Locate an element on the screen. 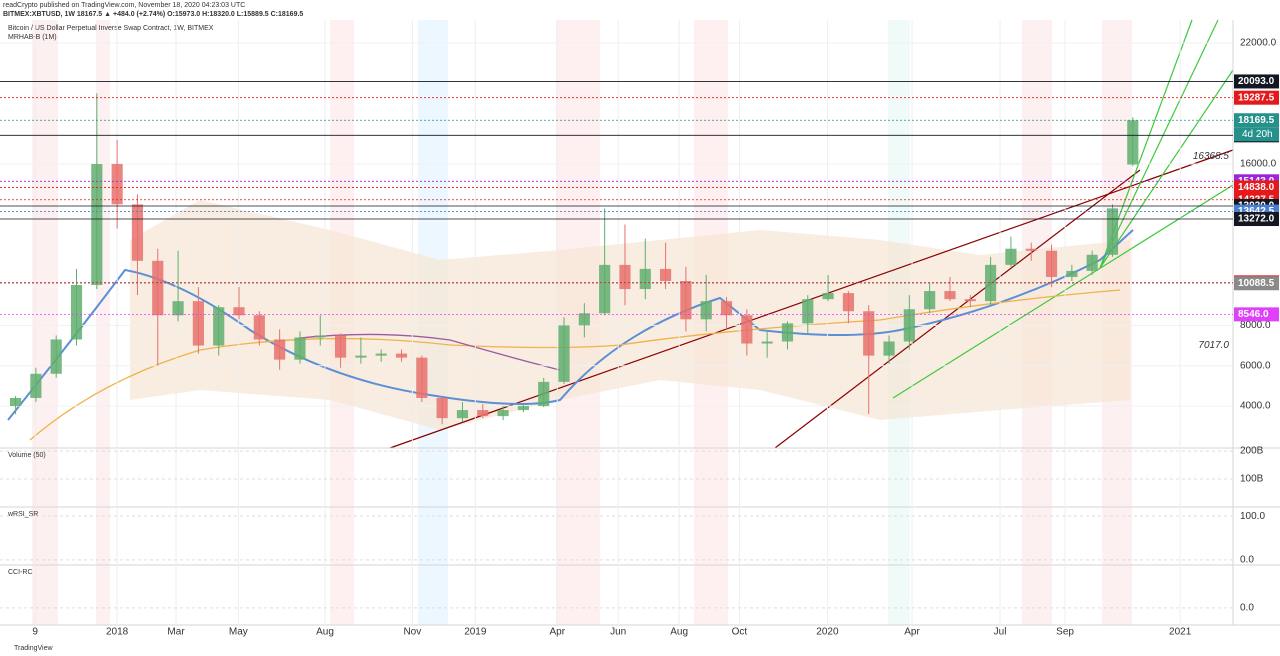 Image resolution: width=1280 pixels, height=656 pixels. price-level-label: 10088.5 is located at coordinates (1256, 283).